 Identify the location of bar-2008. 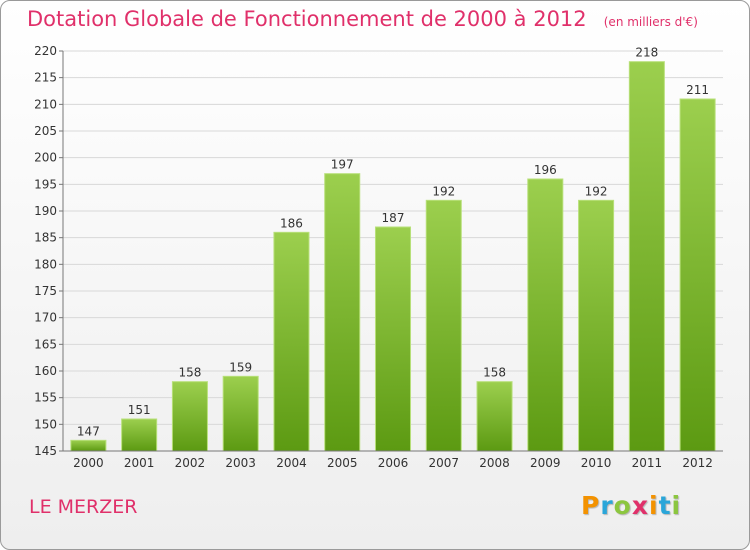
(494, 416).